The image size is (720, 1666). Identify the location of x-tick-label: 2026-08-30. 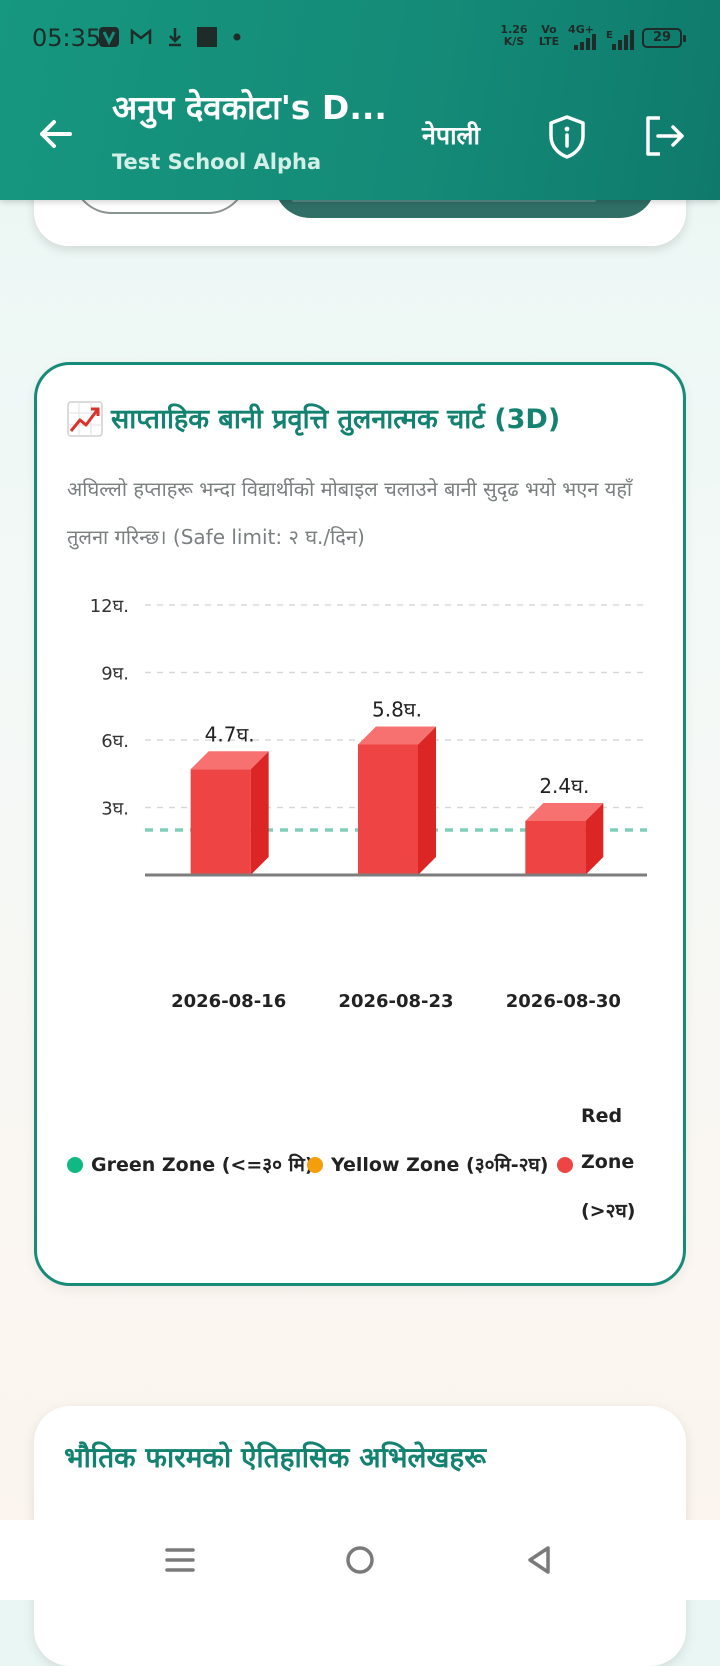
(563, 1001).